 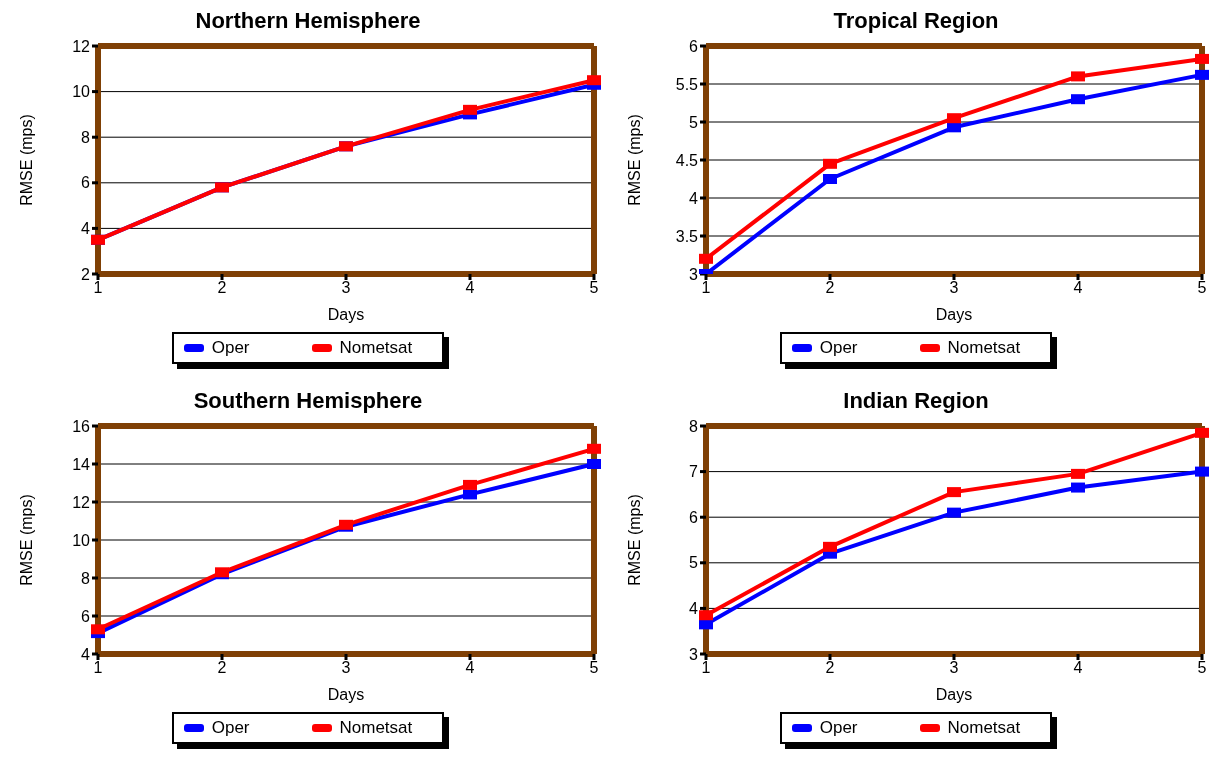 I want to click on y-tick-label: 16, so click(x=81, y=426).